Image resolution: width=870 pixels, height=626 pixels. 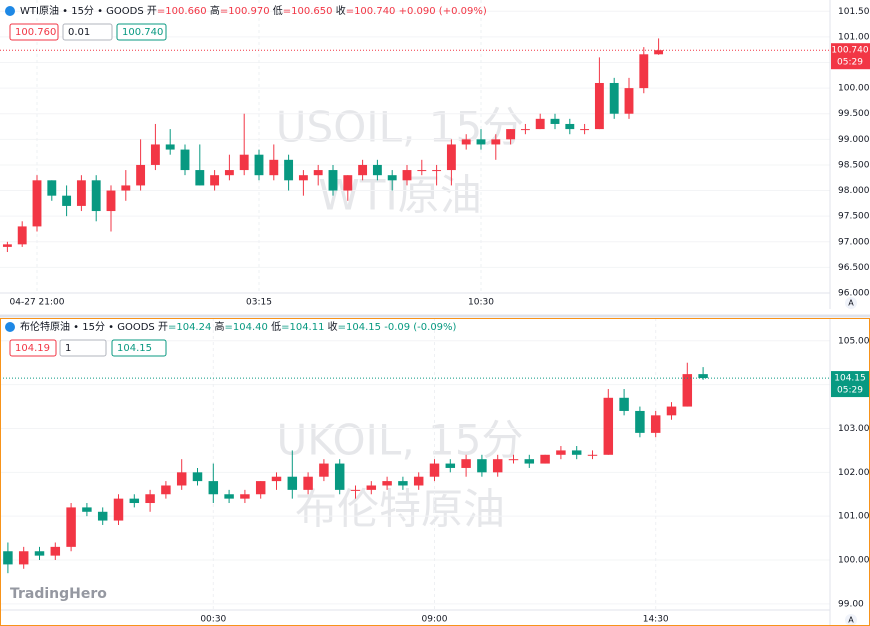 I want to click on ohlc-value: =104.11, so click(x=302, y=327).